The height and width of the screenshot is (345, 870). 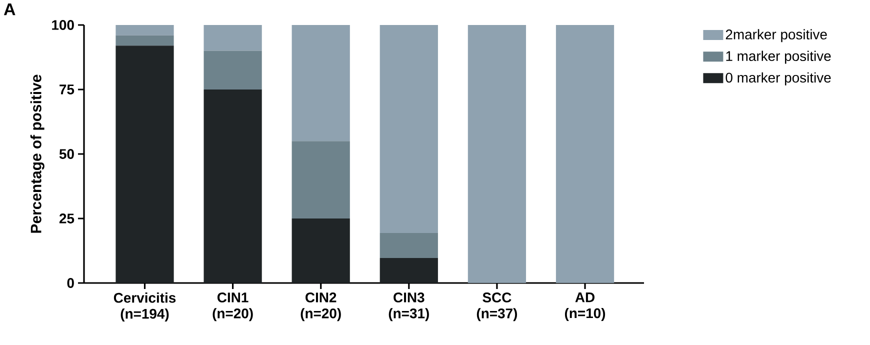 I want to click on x-tick-label: CIN1 (n=20), so click(x=232, y=307).